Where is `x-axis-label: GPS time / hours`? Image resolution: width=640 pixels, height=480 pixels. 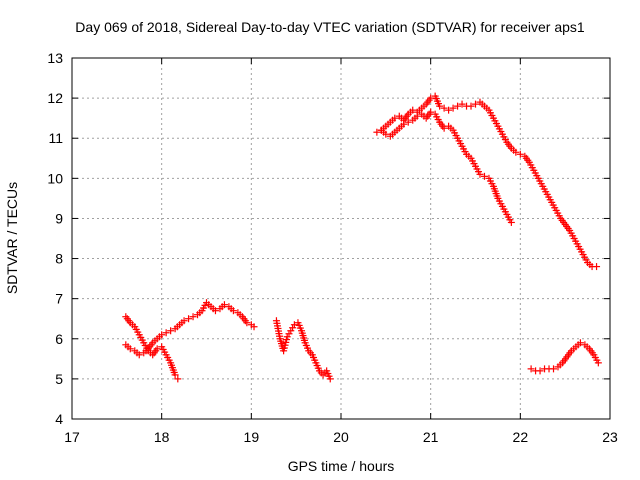 x-axis-label: GPS time / hours is located at coordinates (341, 466).